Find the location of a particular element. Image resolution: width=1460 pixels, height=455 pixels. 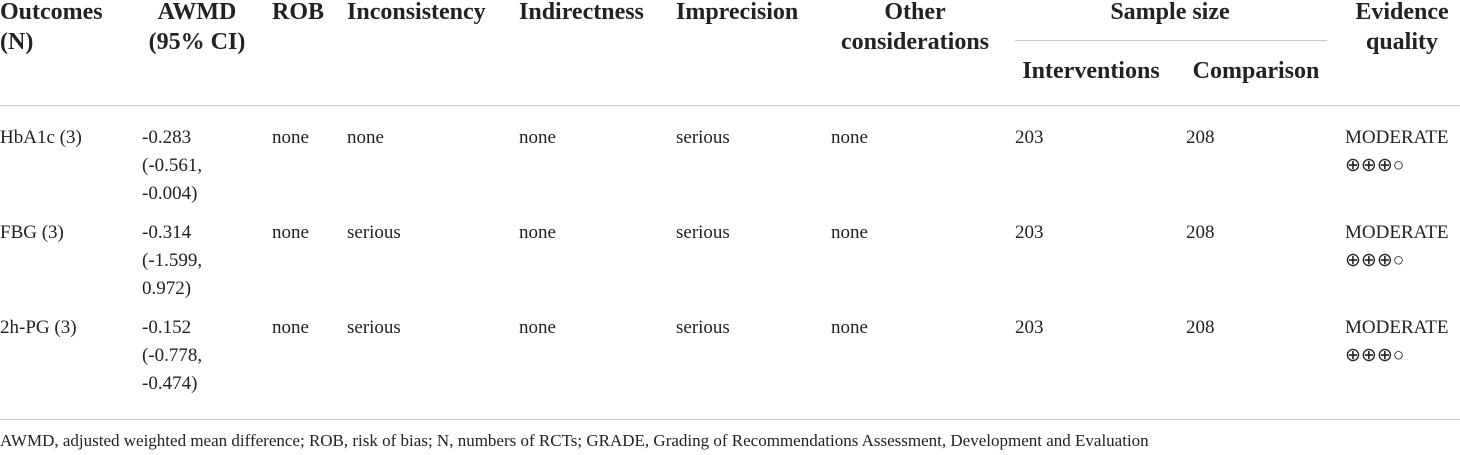

column-header: AWMD is located at coordinates (197, 12).